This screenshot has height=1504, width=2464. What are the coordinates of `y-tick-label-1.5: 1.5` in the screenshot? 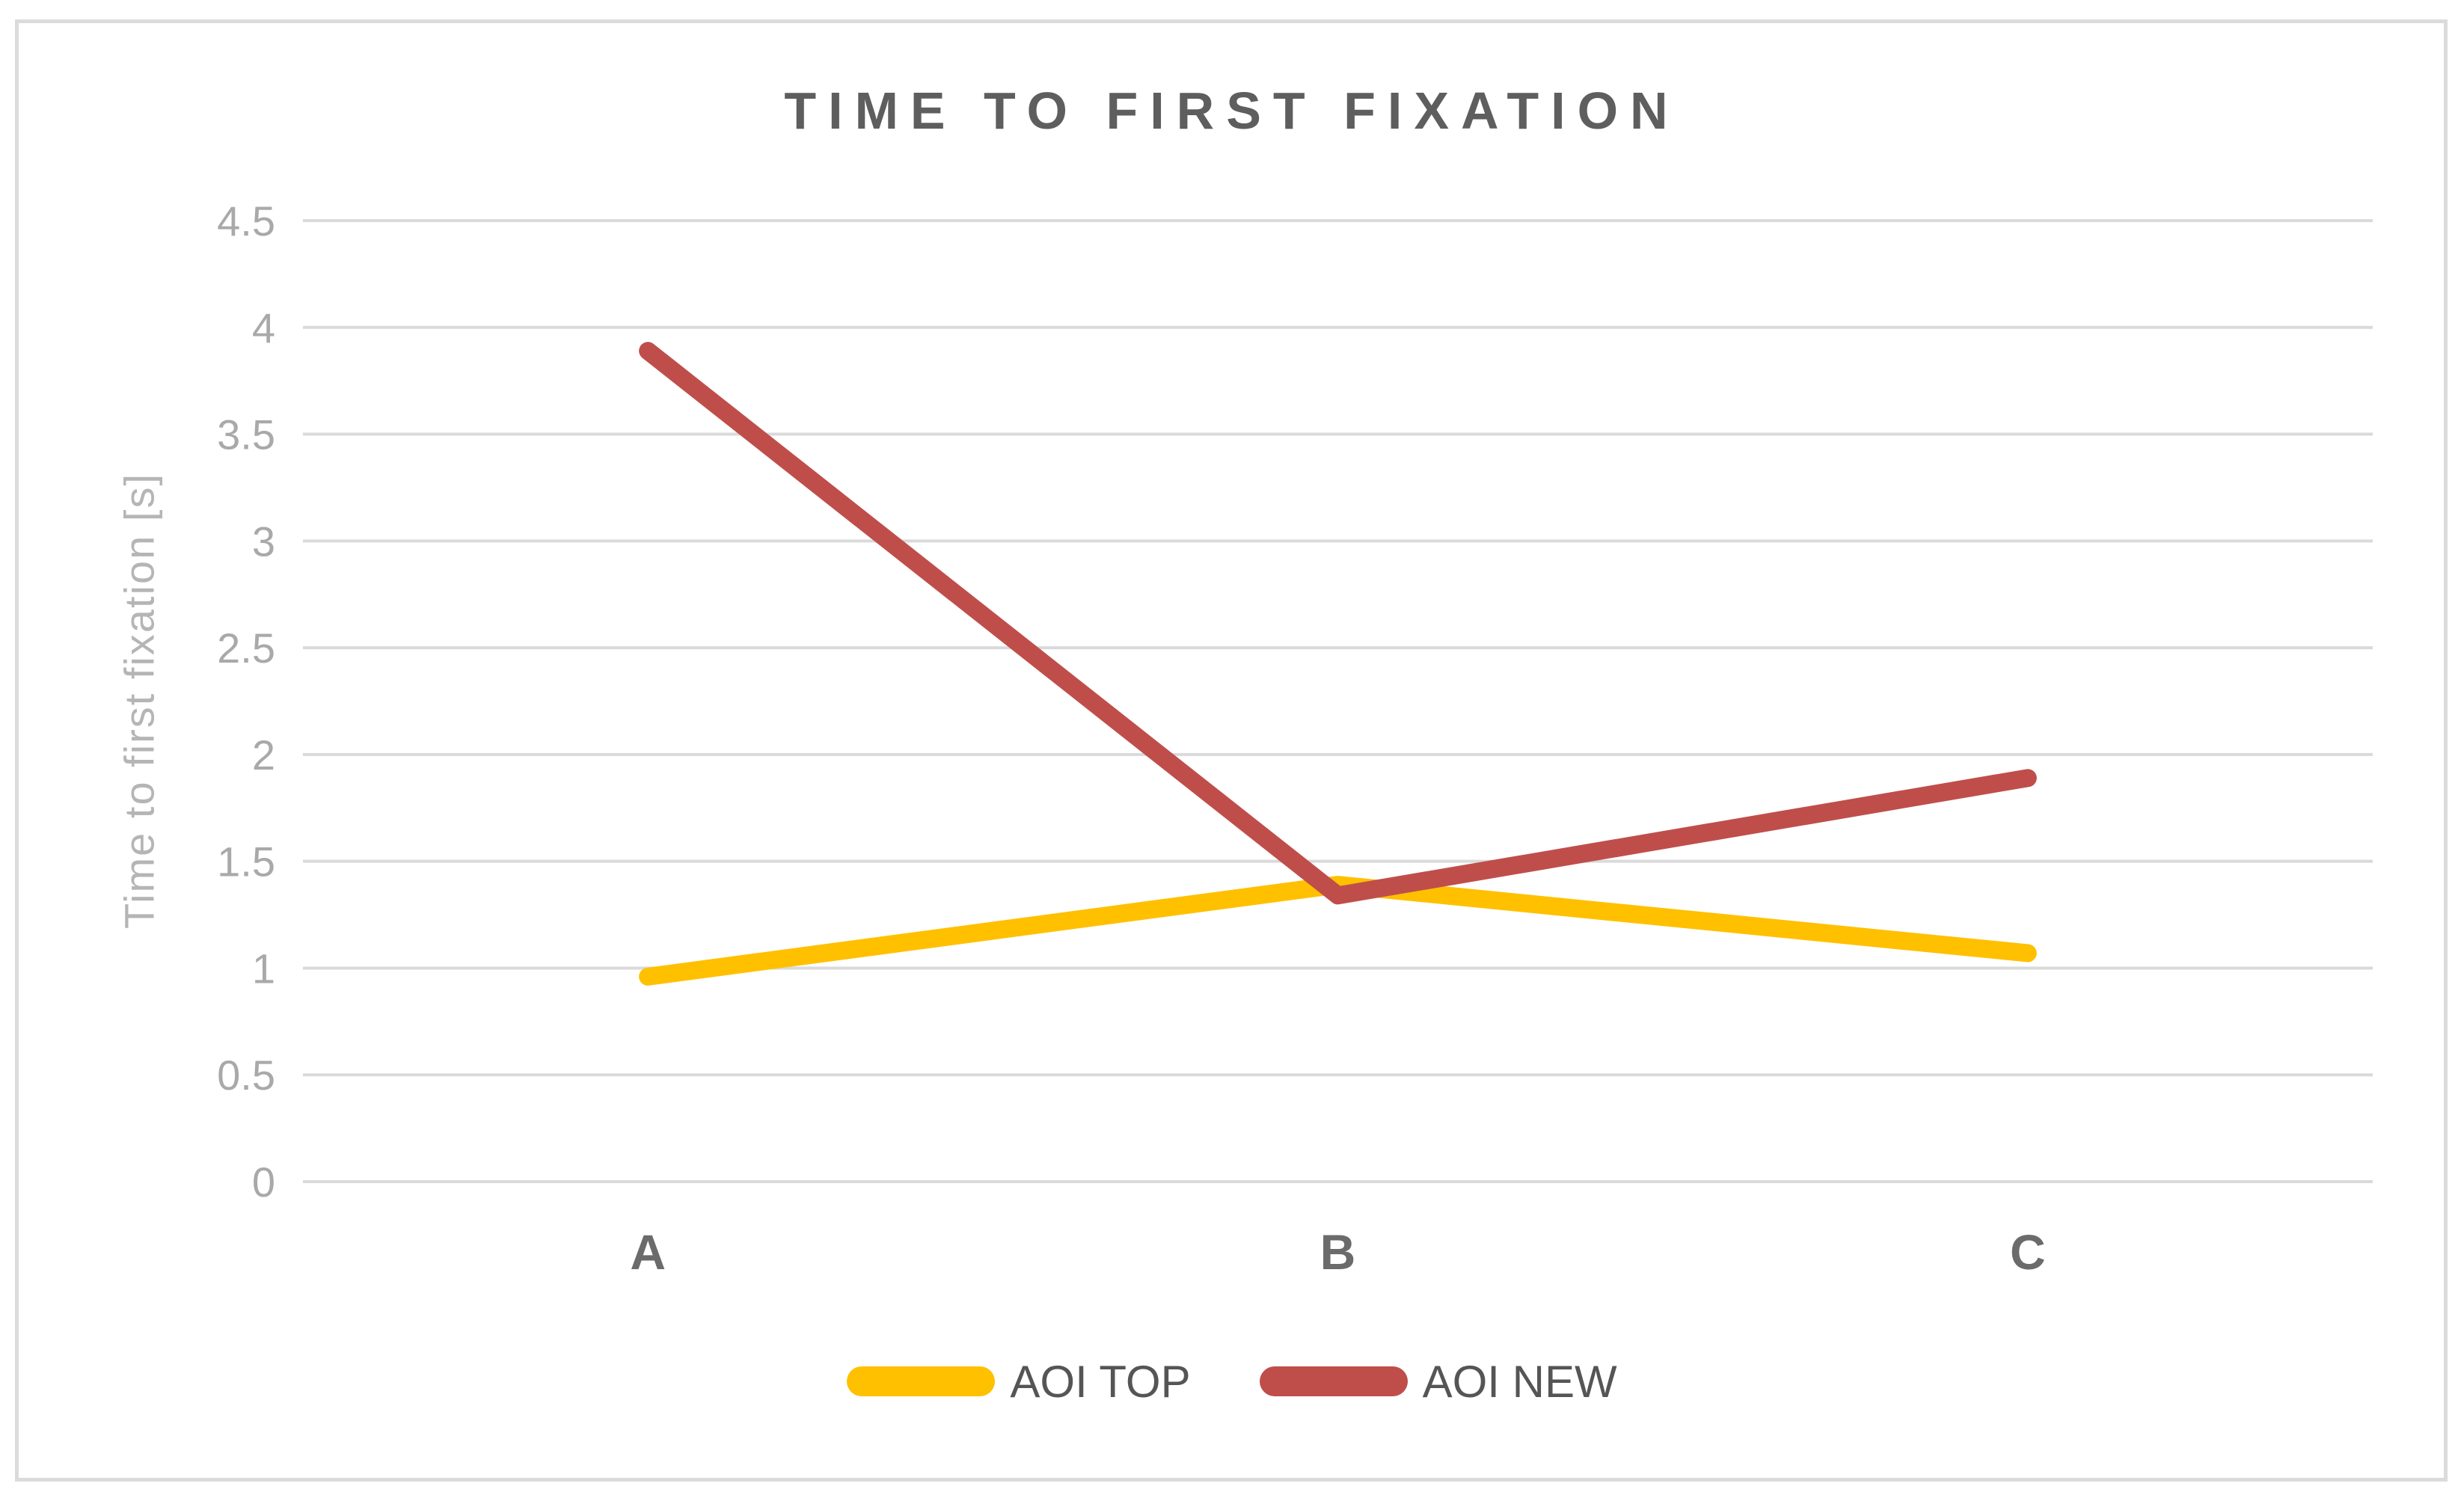 It's located at (246, 861).